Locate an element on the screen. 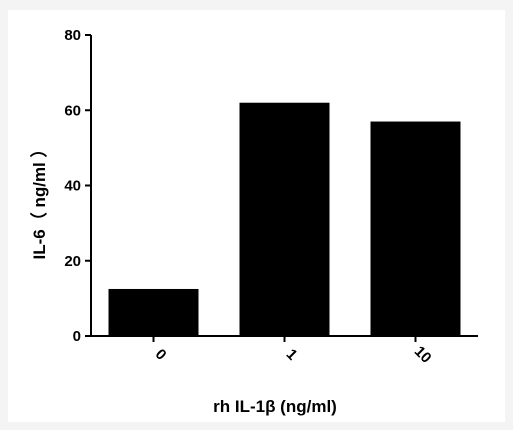  y-tick-label: 40 is located at coordinates (72, 186).